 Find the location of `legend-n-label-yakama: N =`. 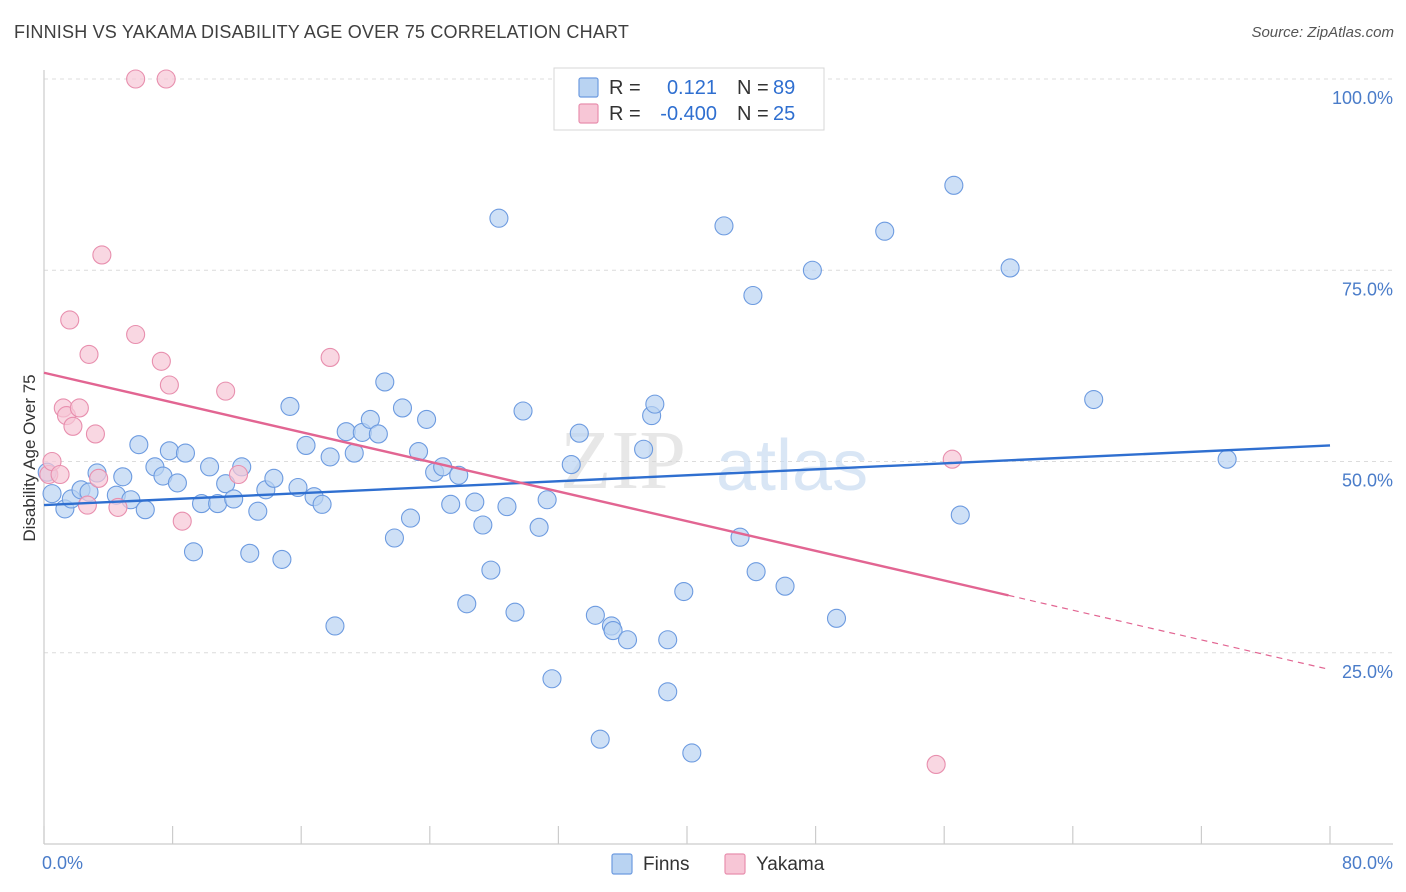

legend-n-label-yakama: N = is located at coordinates (753, 114).